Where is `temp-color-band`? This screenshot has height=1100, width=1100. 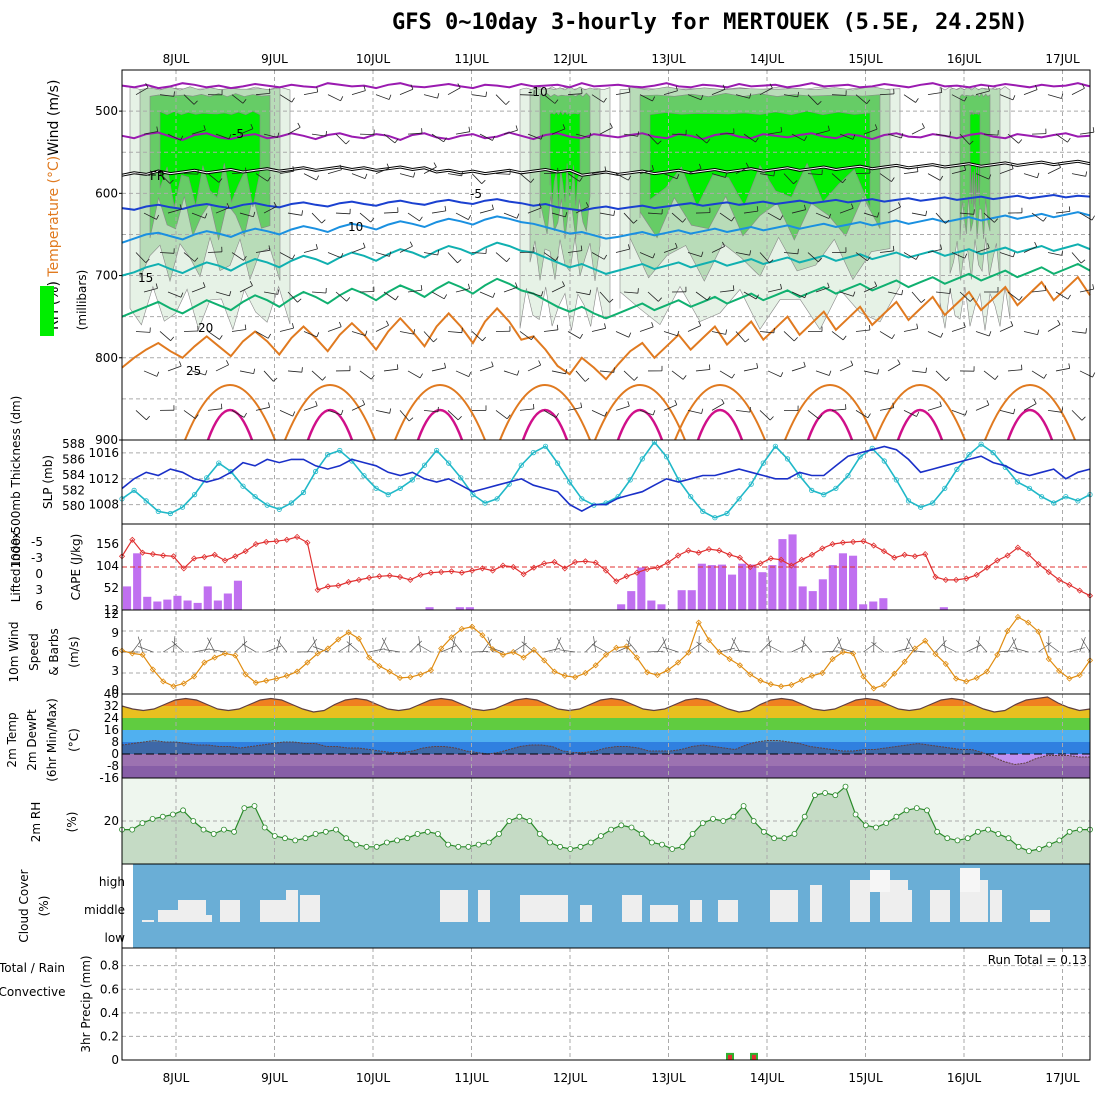
temp-color-band is located at coordinates (606, 724).